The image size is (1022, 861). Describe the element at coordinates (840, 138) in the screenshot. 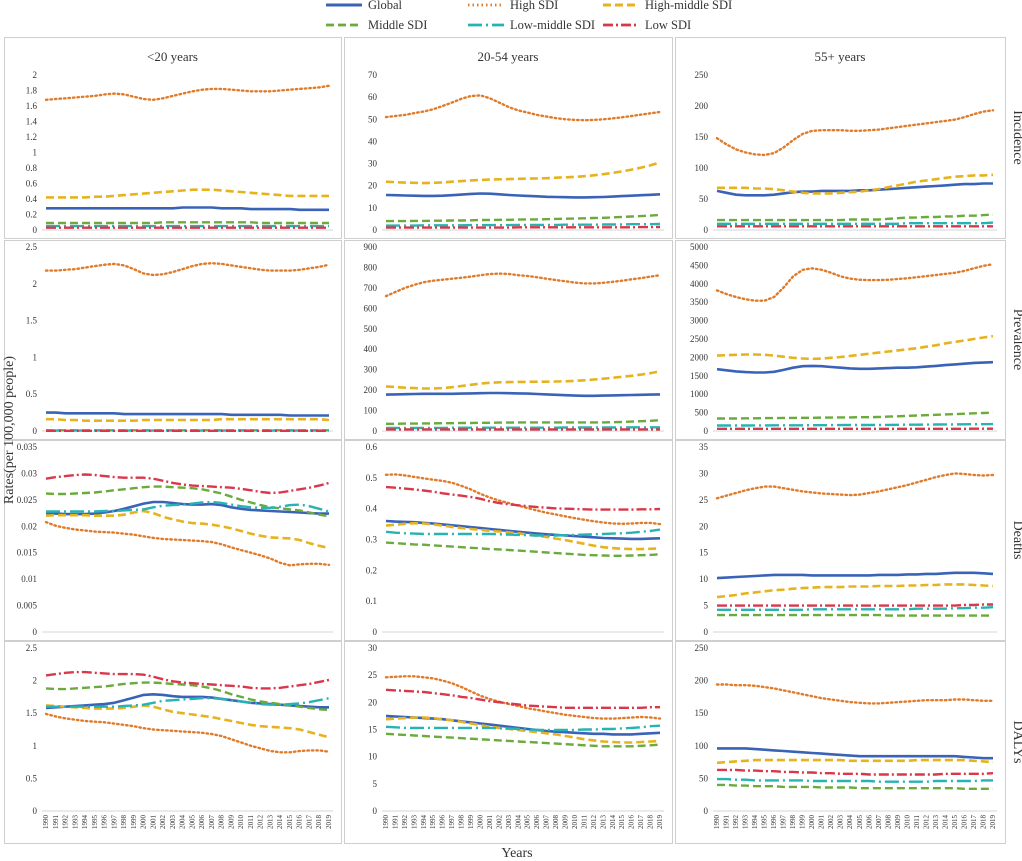

I see `panel-incidence-55-plus-years: 0 50 100 150 200 250` at that location.